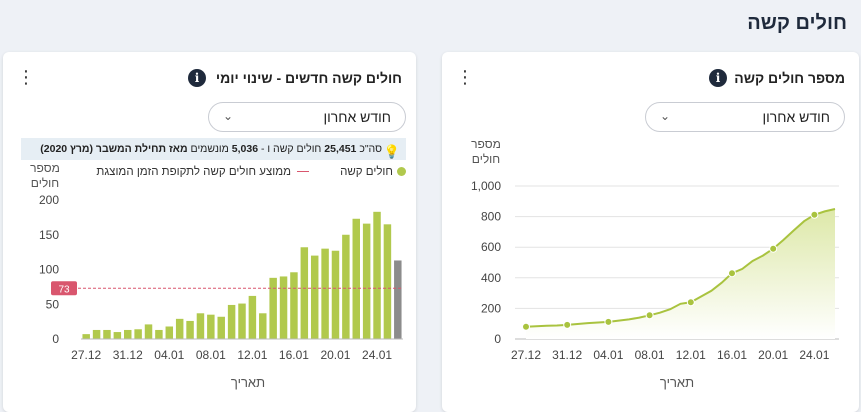  Describe the element at coordinates (202, 172) in the screenshot. I see `legend-average: ממוצע חולים קשה לתקופת הזמן המוצגת` at that location.